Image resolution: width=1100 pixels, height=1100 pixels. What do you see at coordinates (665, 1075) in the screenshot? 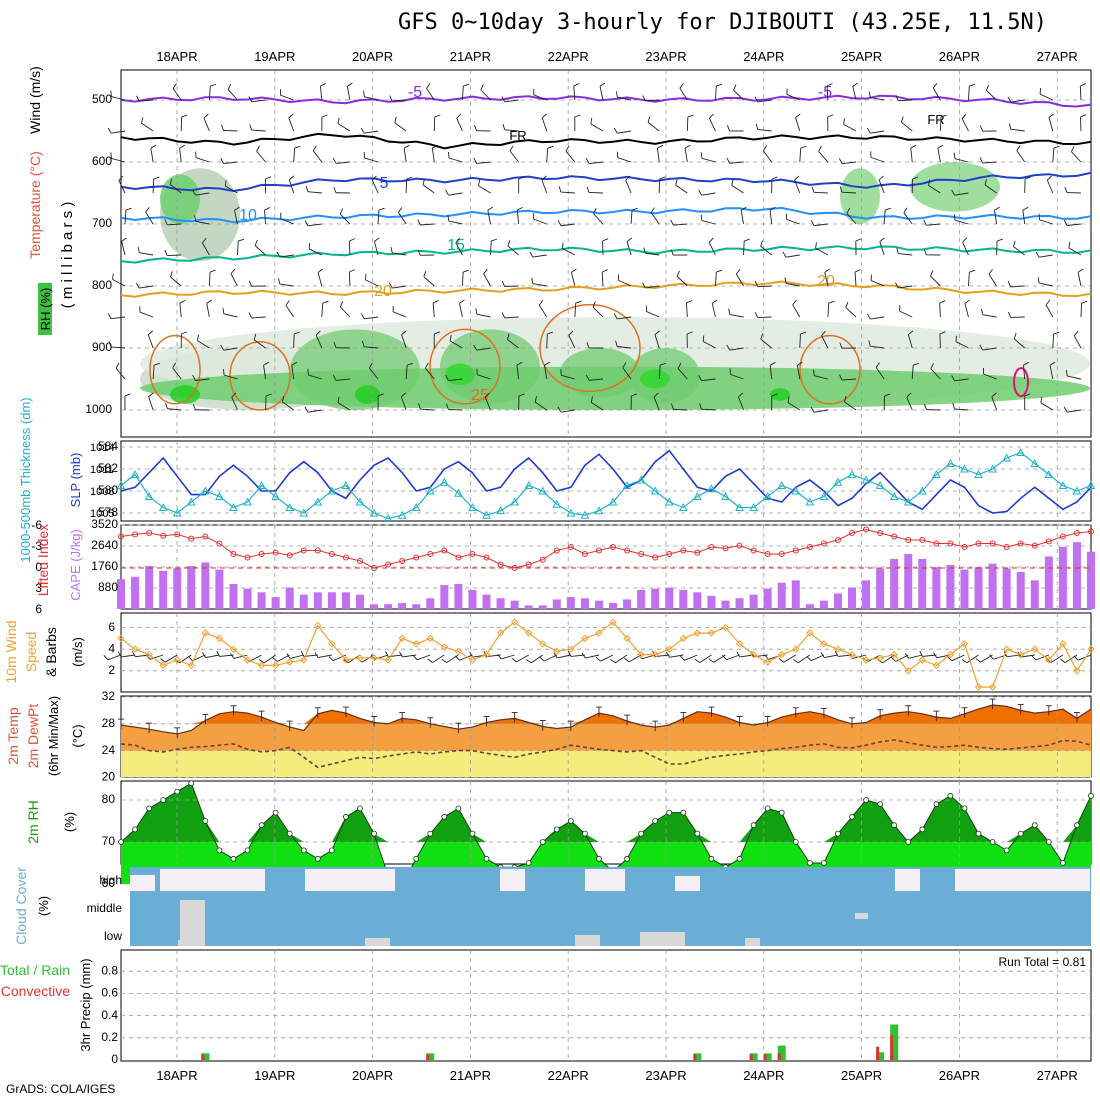
I see `bottom-date-label: 23APR` at bounding box center [665, 1075].